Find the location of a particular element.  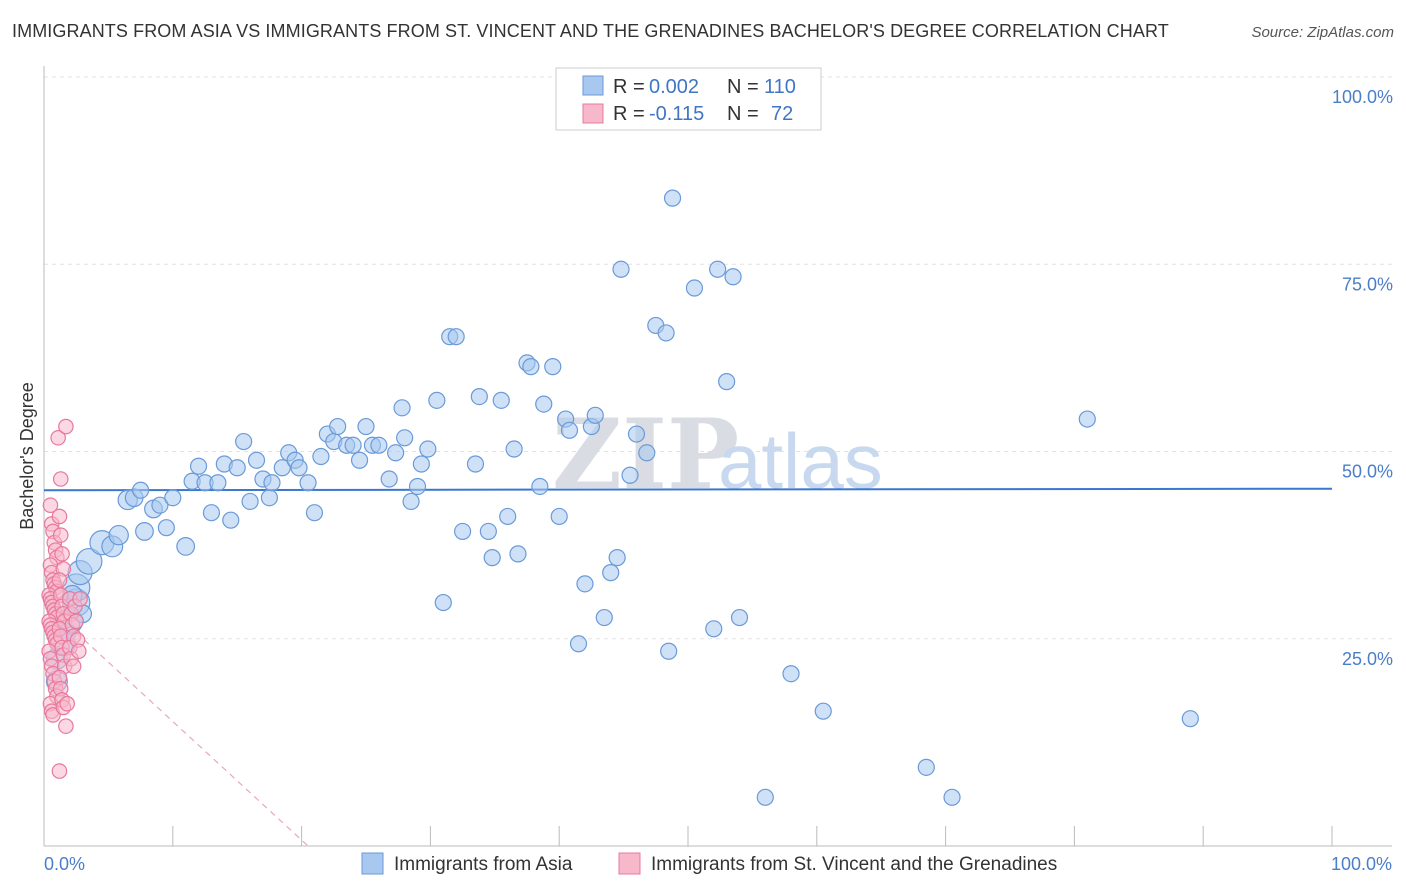

y-tick-label-1: 75.0% is located at coordinates (1367, 284).